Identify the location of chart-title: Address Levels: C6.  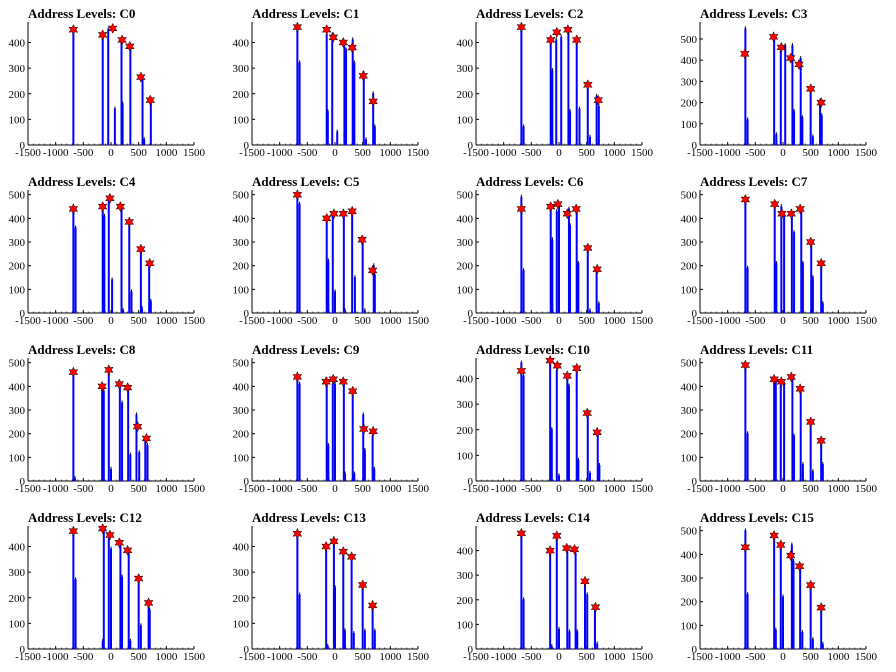
(530, 181).